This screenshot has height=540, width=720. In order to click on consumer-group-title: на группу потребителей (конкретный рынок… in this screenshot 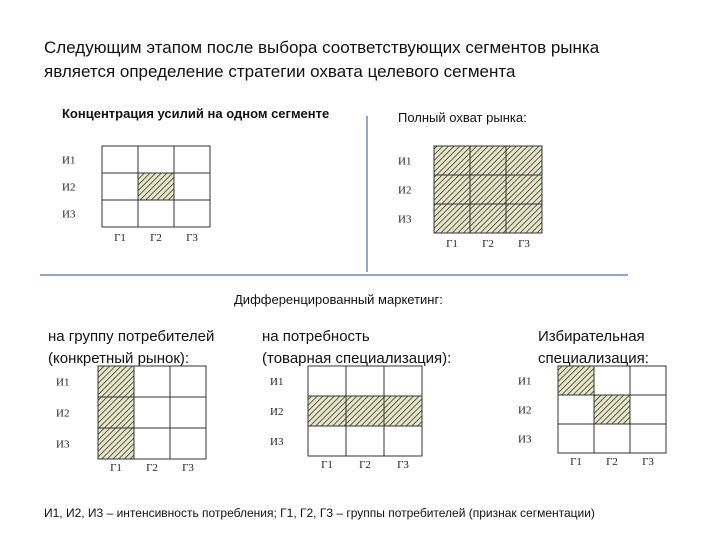, I will do `click(131, 348)`.